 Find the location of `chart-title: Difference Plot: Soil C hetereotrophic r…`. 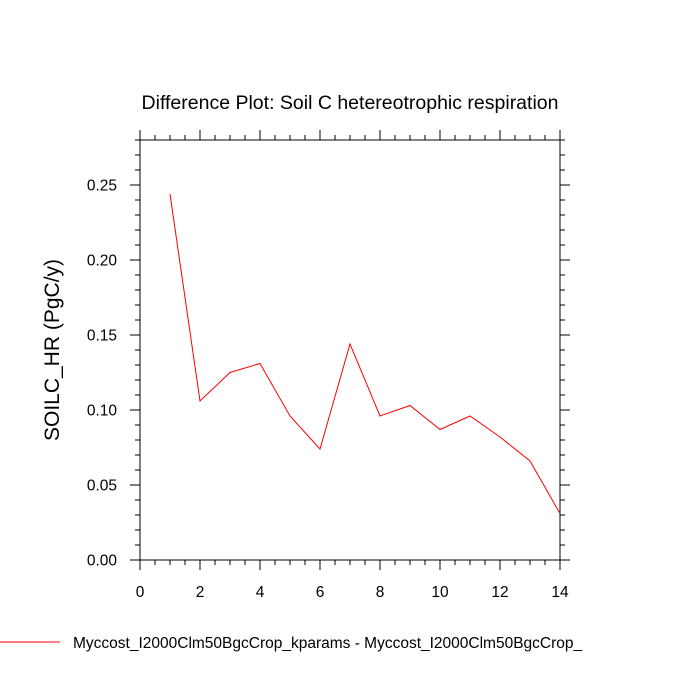

chart-title: Difference Plot: Soil C hetereotrophic r… is located at coordinates (350, 103).